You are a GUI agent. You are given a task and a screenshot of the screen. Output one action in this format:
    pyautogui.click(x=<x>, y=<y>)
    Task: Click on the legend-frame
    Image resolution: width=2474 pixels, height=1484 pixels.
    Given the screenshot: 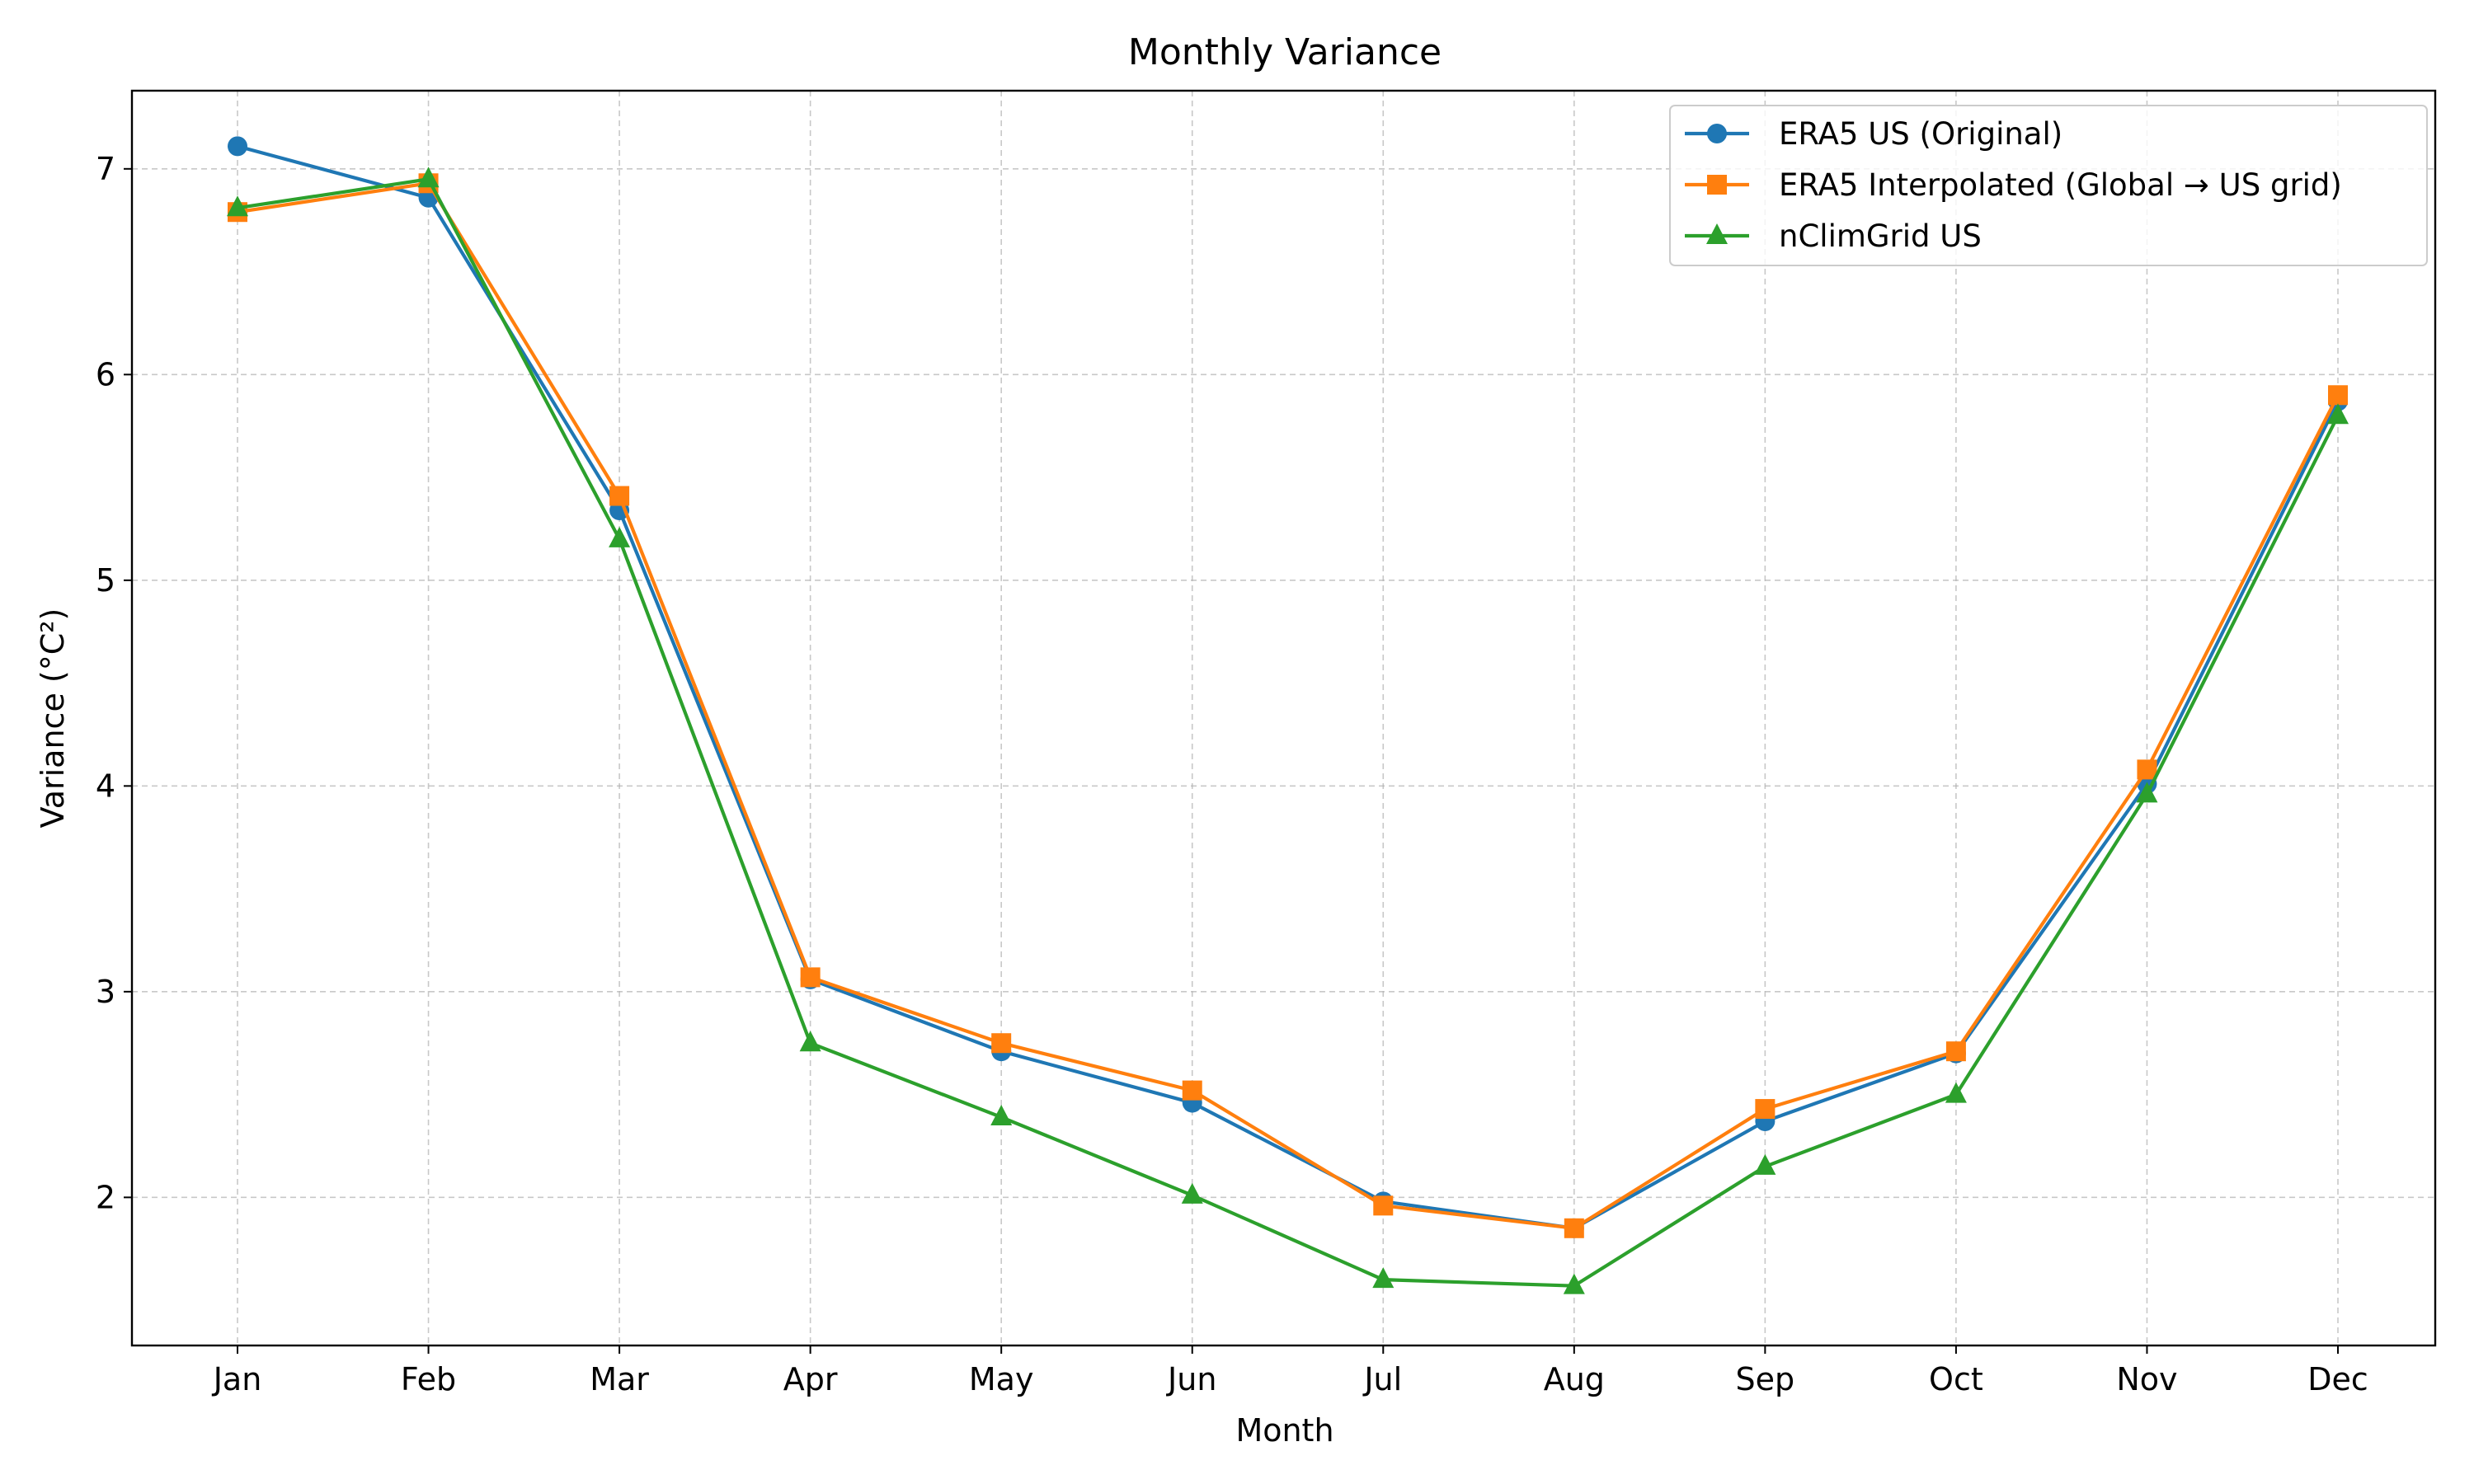 What is the action you would take?
    pyautogui.click(x=2048, y=185)
    